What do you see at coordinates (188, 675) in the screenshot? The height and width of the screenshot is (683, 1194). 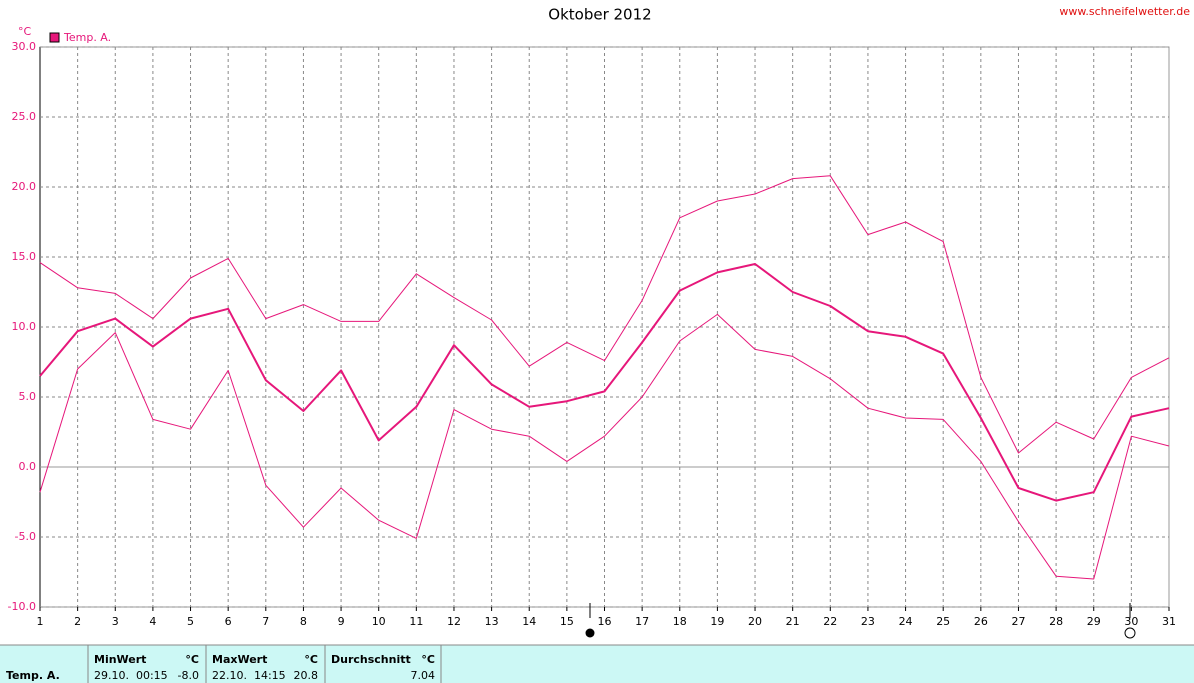 I see `col-value: -8.0` at bounding box center [188, 675].